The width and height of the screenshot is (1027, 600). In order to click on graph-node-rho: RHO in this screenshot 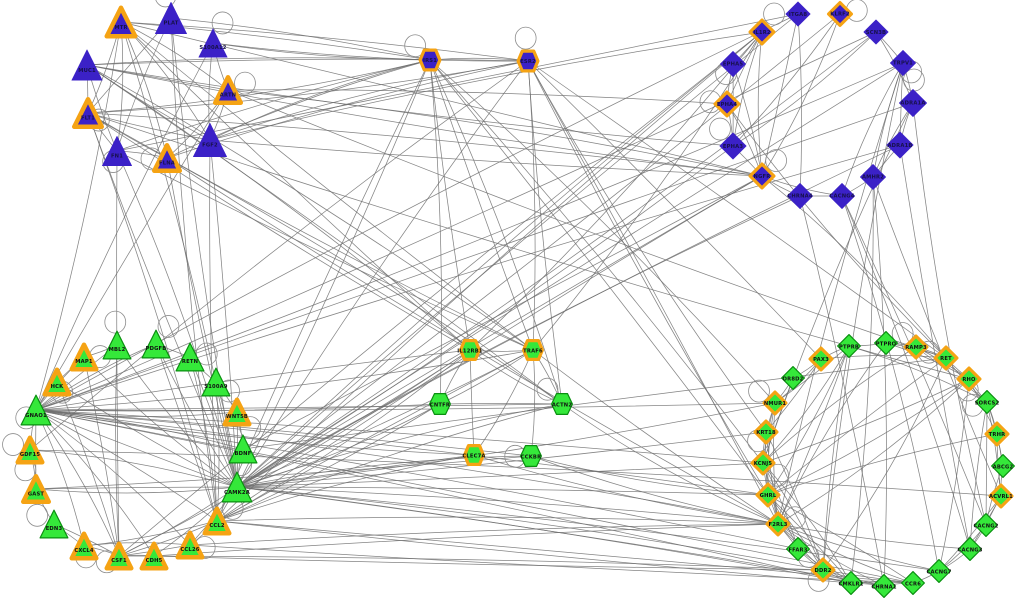, I will do `click(969, 379)`.